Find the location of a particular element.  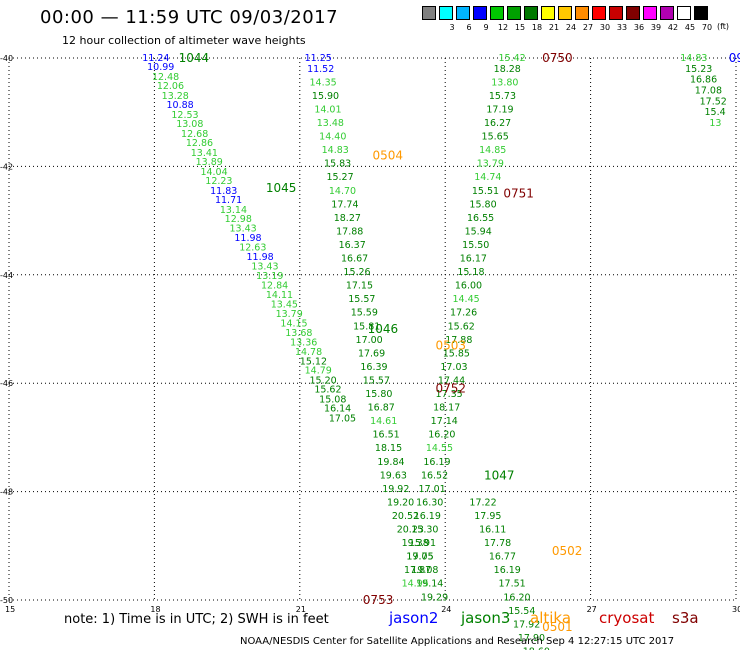

wave-height-value: 13.36 is located at coordinates (303, 343).